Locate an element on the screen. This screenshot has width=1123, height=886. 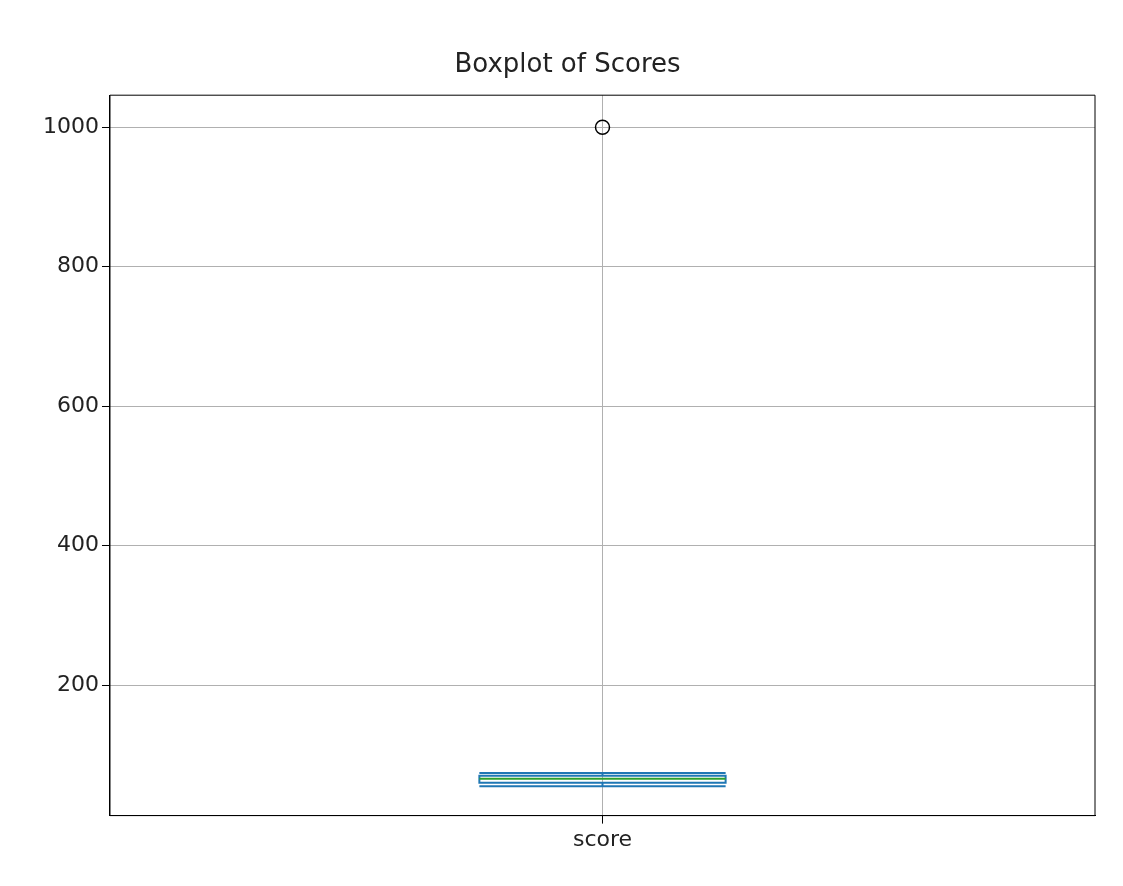
x-tick-label: score is located at coordinates (602, 838).